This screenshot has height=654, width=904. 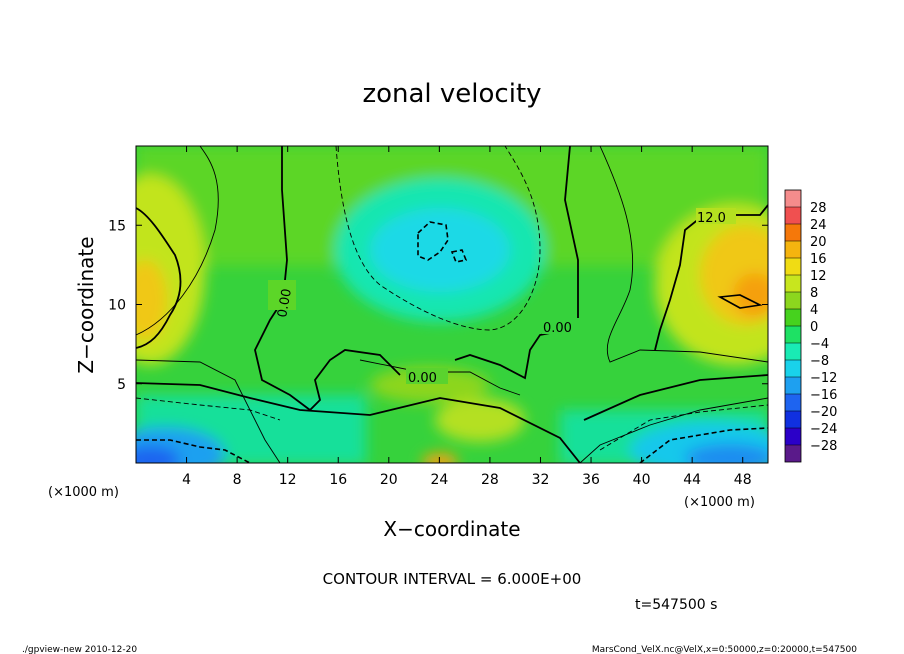 I want to click on colorbar-label: 28, so click(x=818, y=208).